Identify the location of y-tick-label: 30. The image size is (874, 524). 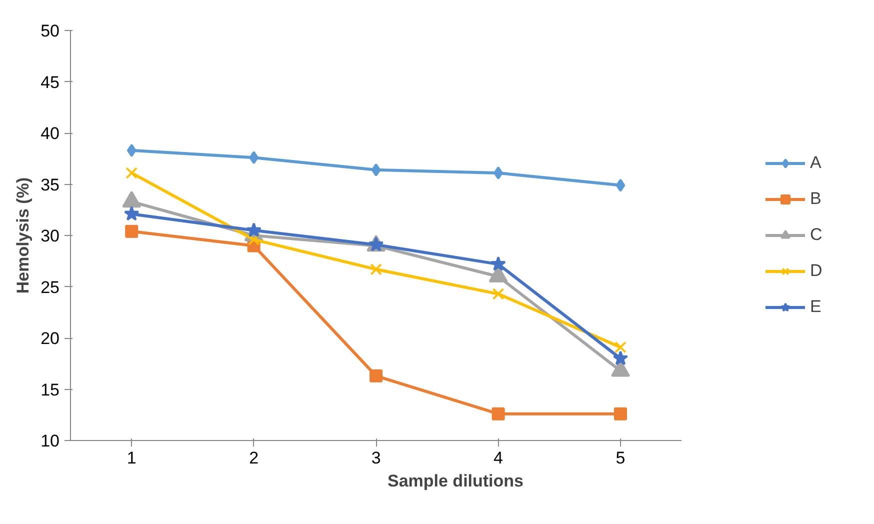
(50, 236).